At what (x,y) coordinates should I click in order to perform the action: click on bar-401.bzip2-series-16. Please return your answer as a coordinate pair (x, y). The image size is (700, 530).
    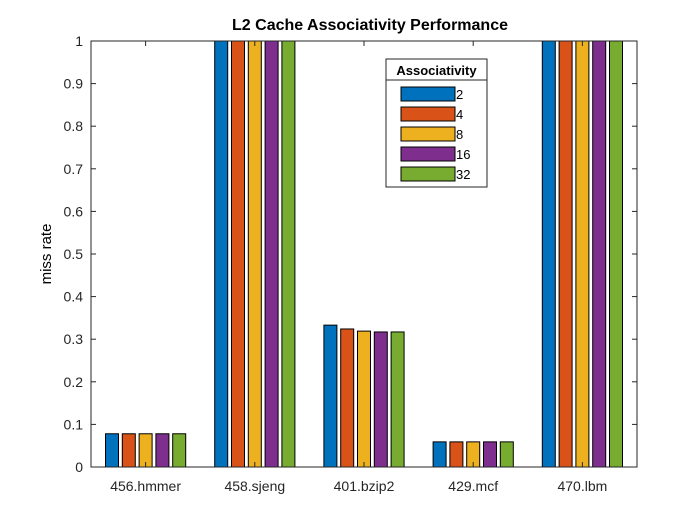
    Looking at the image, I should click on (380, 399).